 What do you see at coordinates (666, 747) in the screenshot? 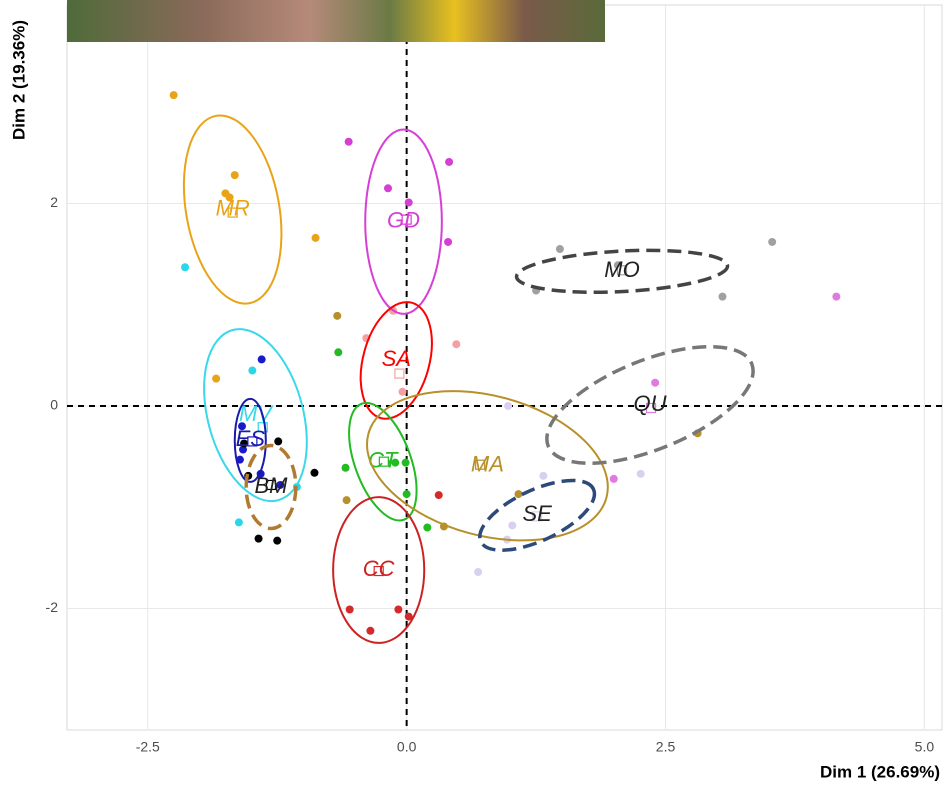
I see `x-tick-label: 2.5` at bounding box center [666, 747].